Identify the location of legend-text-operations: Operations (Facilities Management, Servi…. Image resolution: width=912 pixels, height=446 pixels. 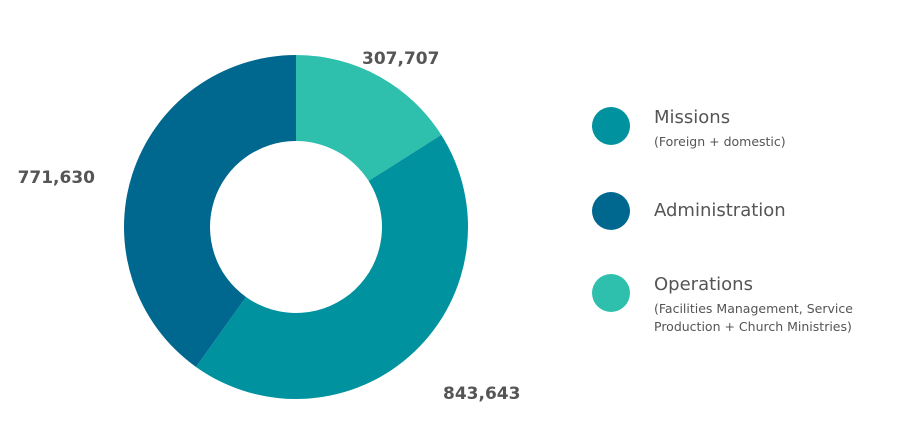
(753, 304).